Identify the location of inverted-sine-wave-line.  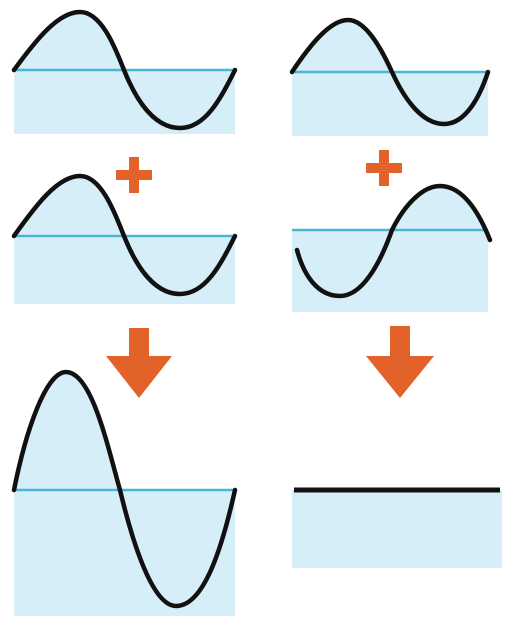
(393, 241).